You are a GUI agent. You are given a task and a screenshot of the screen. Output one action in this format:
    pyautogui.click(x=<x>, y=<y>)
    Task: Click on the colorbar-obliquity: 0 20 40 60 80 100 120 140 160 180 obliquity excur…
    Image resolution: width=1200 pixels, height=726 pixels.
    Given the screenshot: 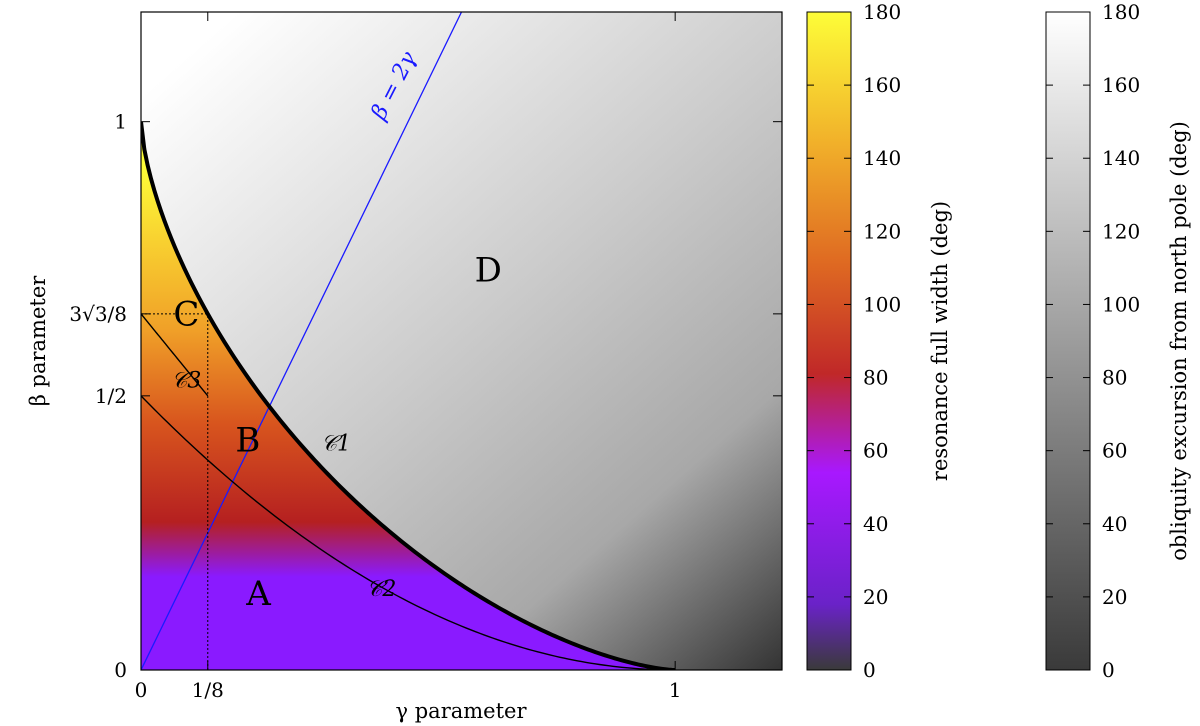 What is the action you would take?
    pyautogui.click(x=1118, y=341)
    